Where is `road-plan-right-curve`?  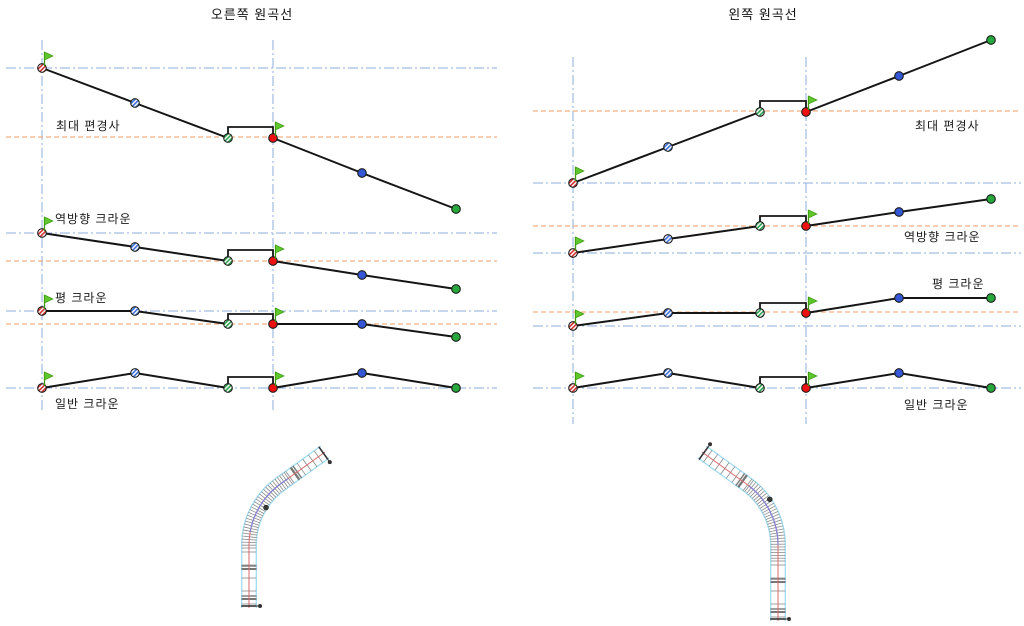 road-plan-right-curve is located at coordinates (286, 526).